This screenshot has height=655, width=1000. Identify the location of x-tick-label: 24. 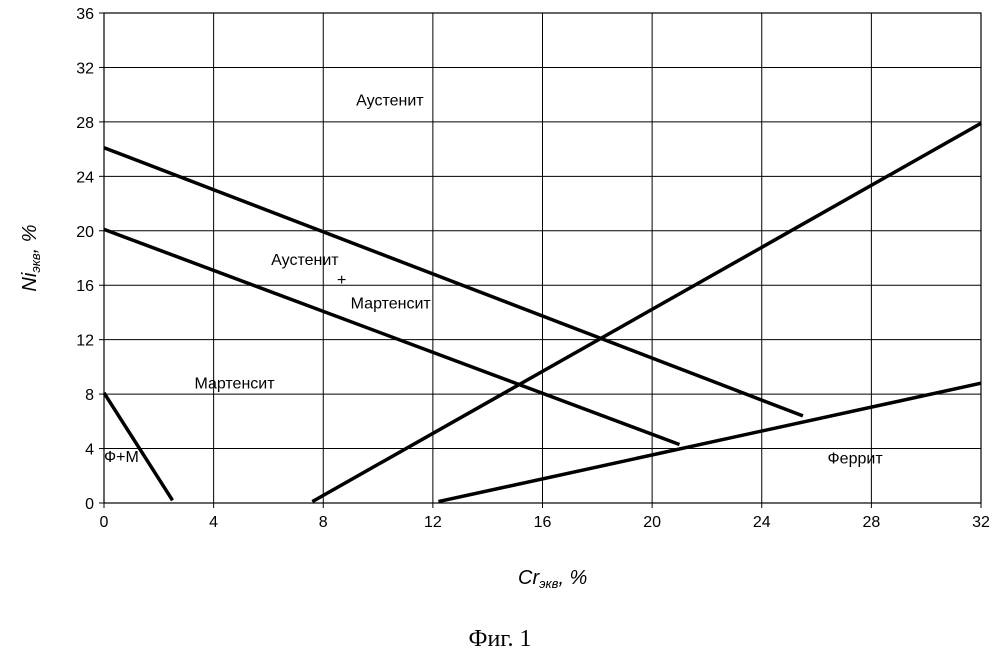
(762, 522).